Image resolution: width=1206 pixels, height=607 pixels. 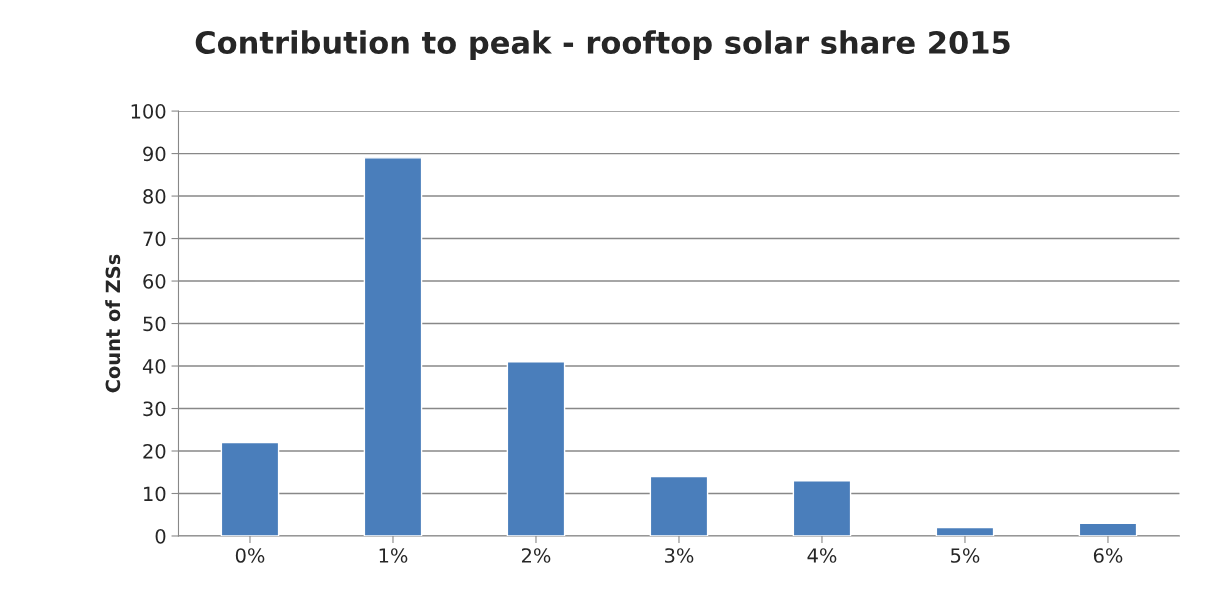 What do you see at coordinates (536, 555) in the screenshot?
I see `x-tick-label: 2%` at bounding box center [536, 555].